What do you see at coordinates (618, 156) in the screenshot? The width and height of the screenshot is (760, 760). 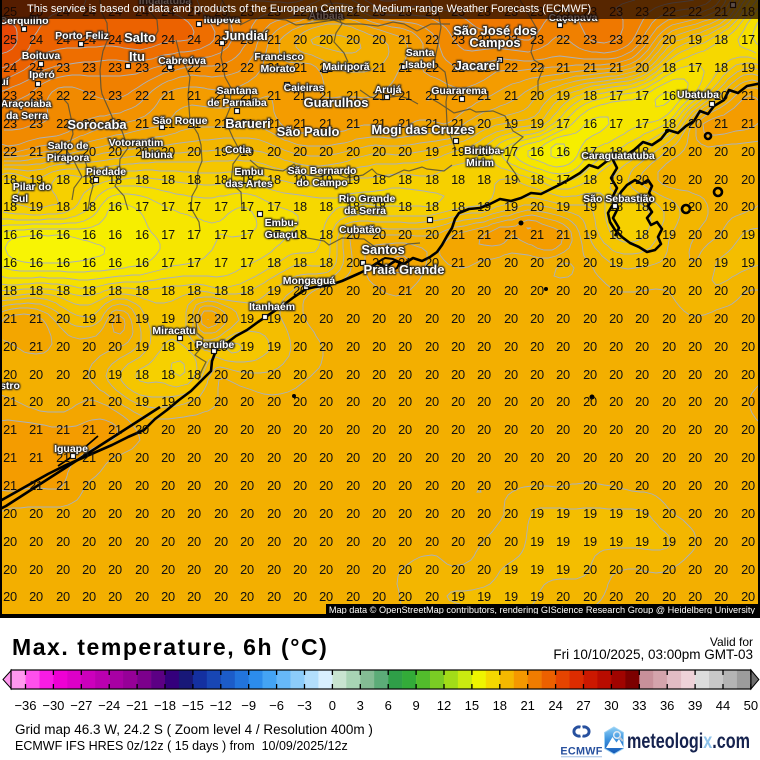 I see `svg-text: Caraguatatuba` at bounding box center [618, 156].